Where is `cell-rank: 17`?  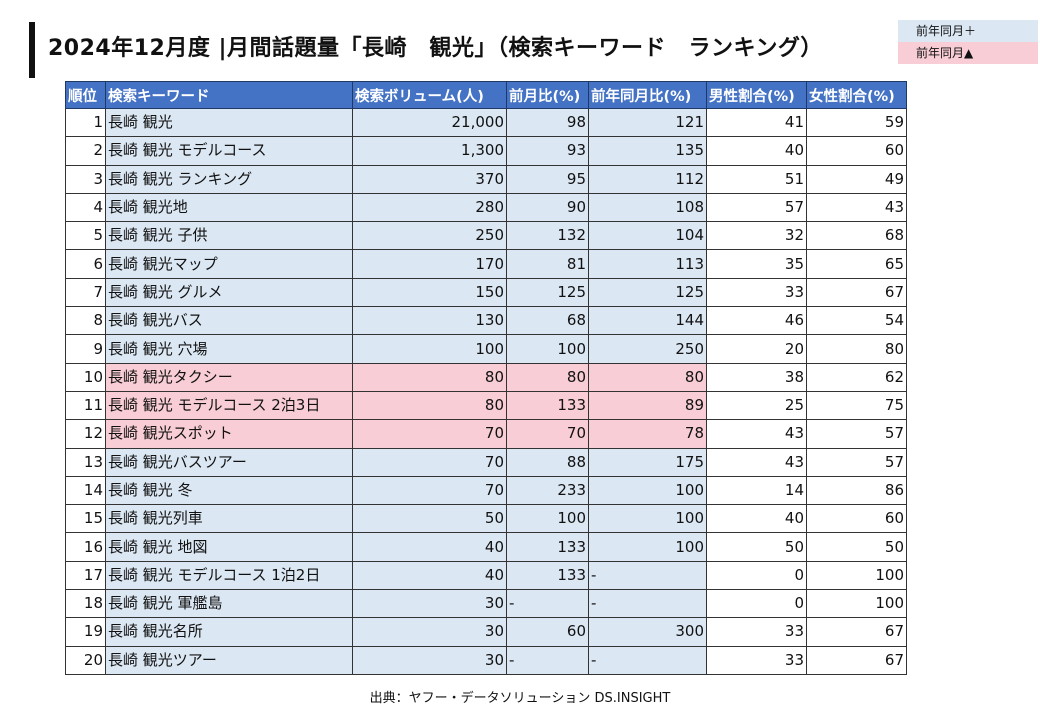 cell-rank: 17 is located at coordinates (85, 575).